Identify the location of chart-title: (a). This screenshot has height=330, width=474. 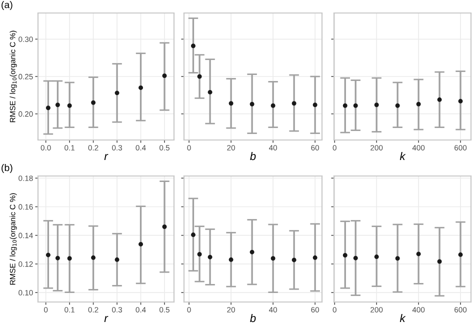
(7, 5).